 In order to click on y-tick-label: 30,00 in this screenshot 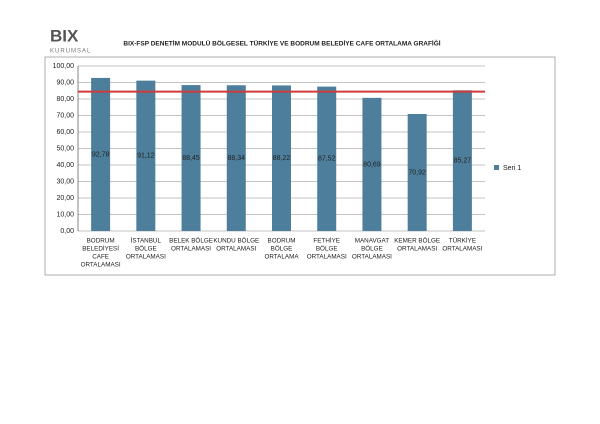, I will do `click(65, 181)`.